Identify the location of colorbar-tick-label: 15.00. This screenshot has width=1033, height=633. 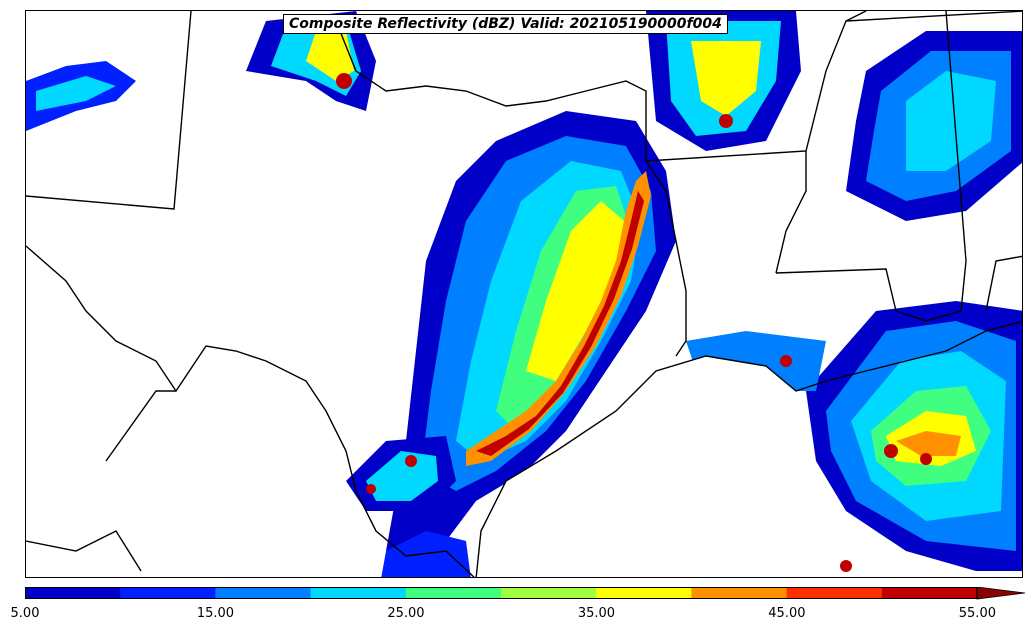
(215, 613).